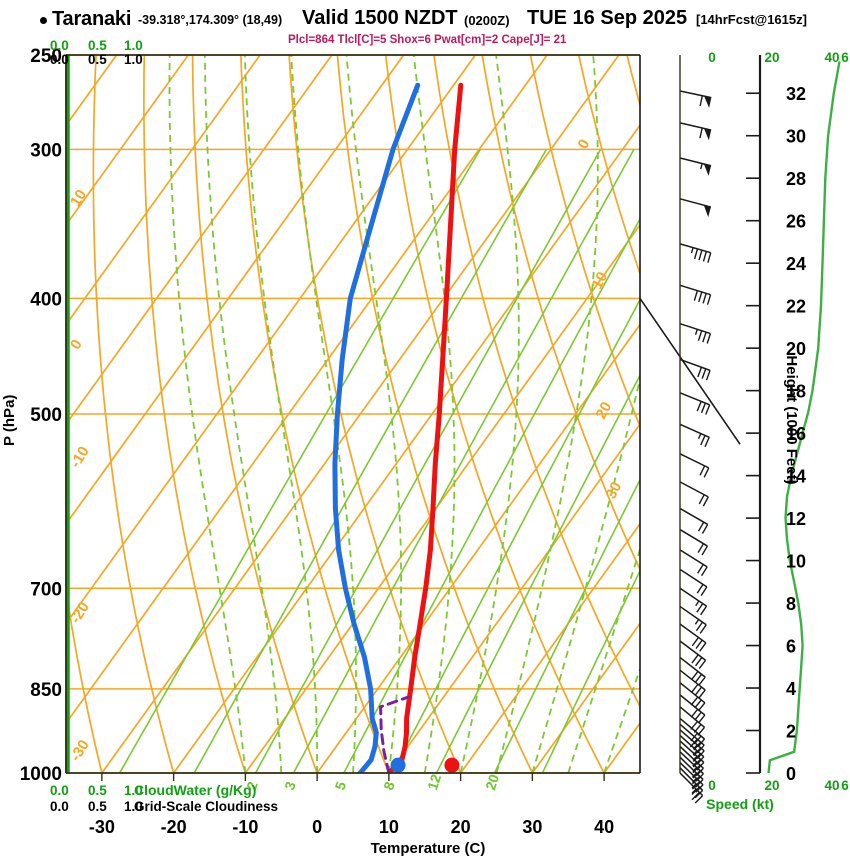 The width and height of the screenshot is (850, 860). I want to click on dry-adiabat-label: 10, so click(78, 198).